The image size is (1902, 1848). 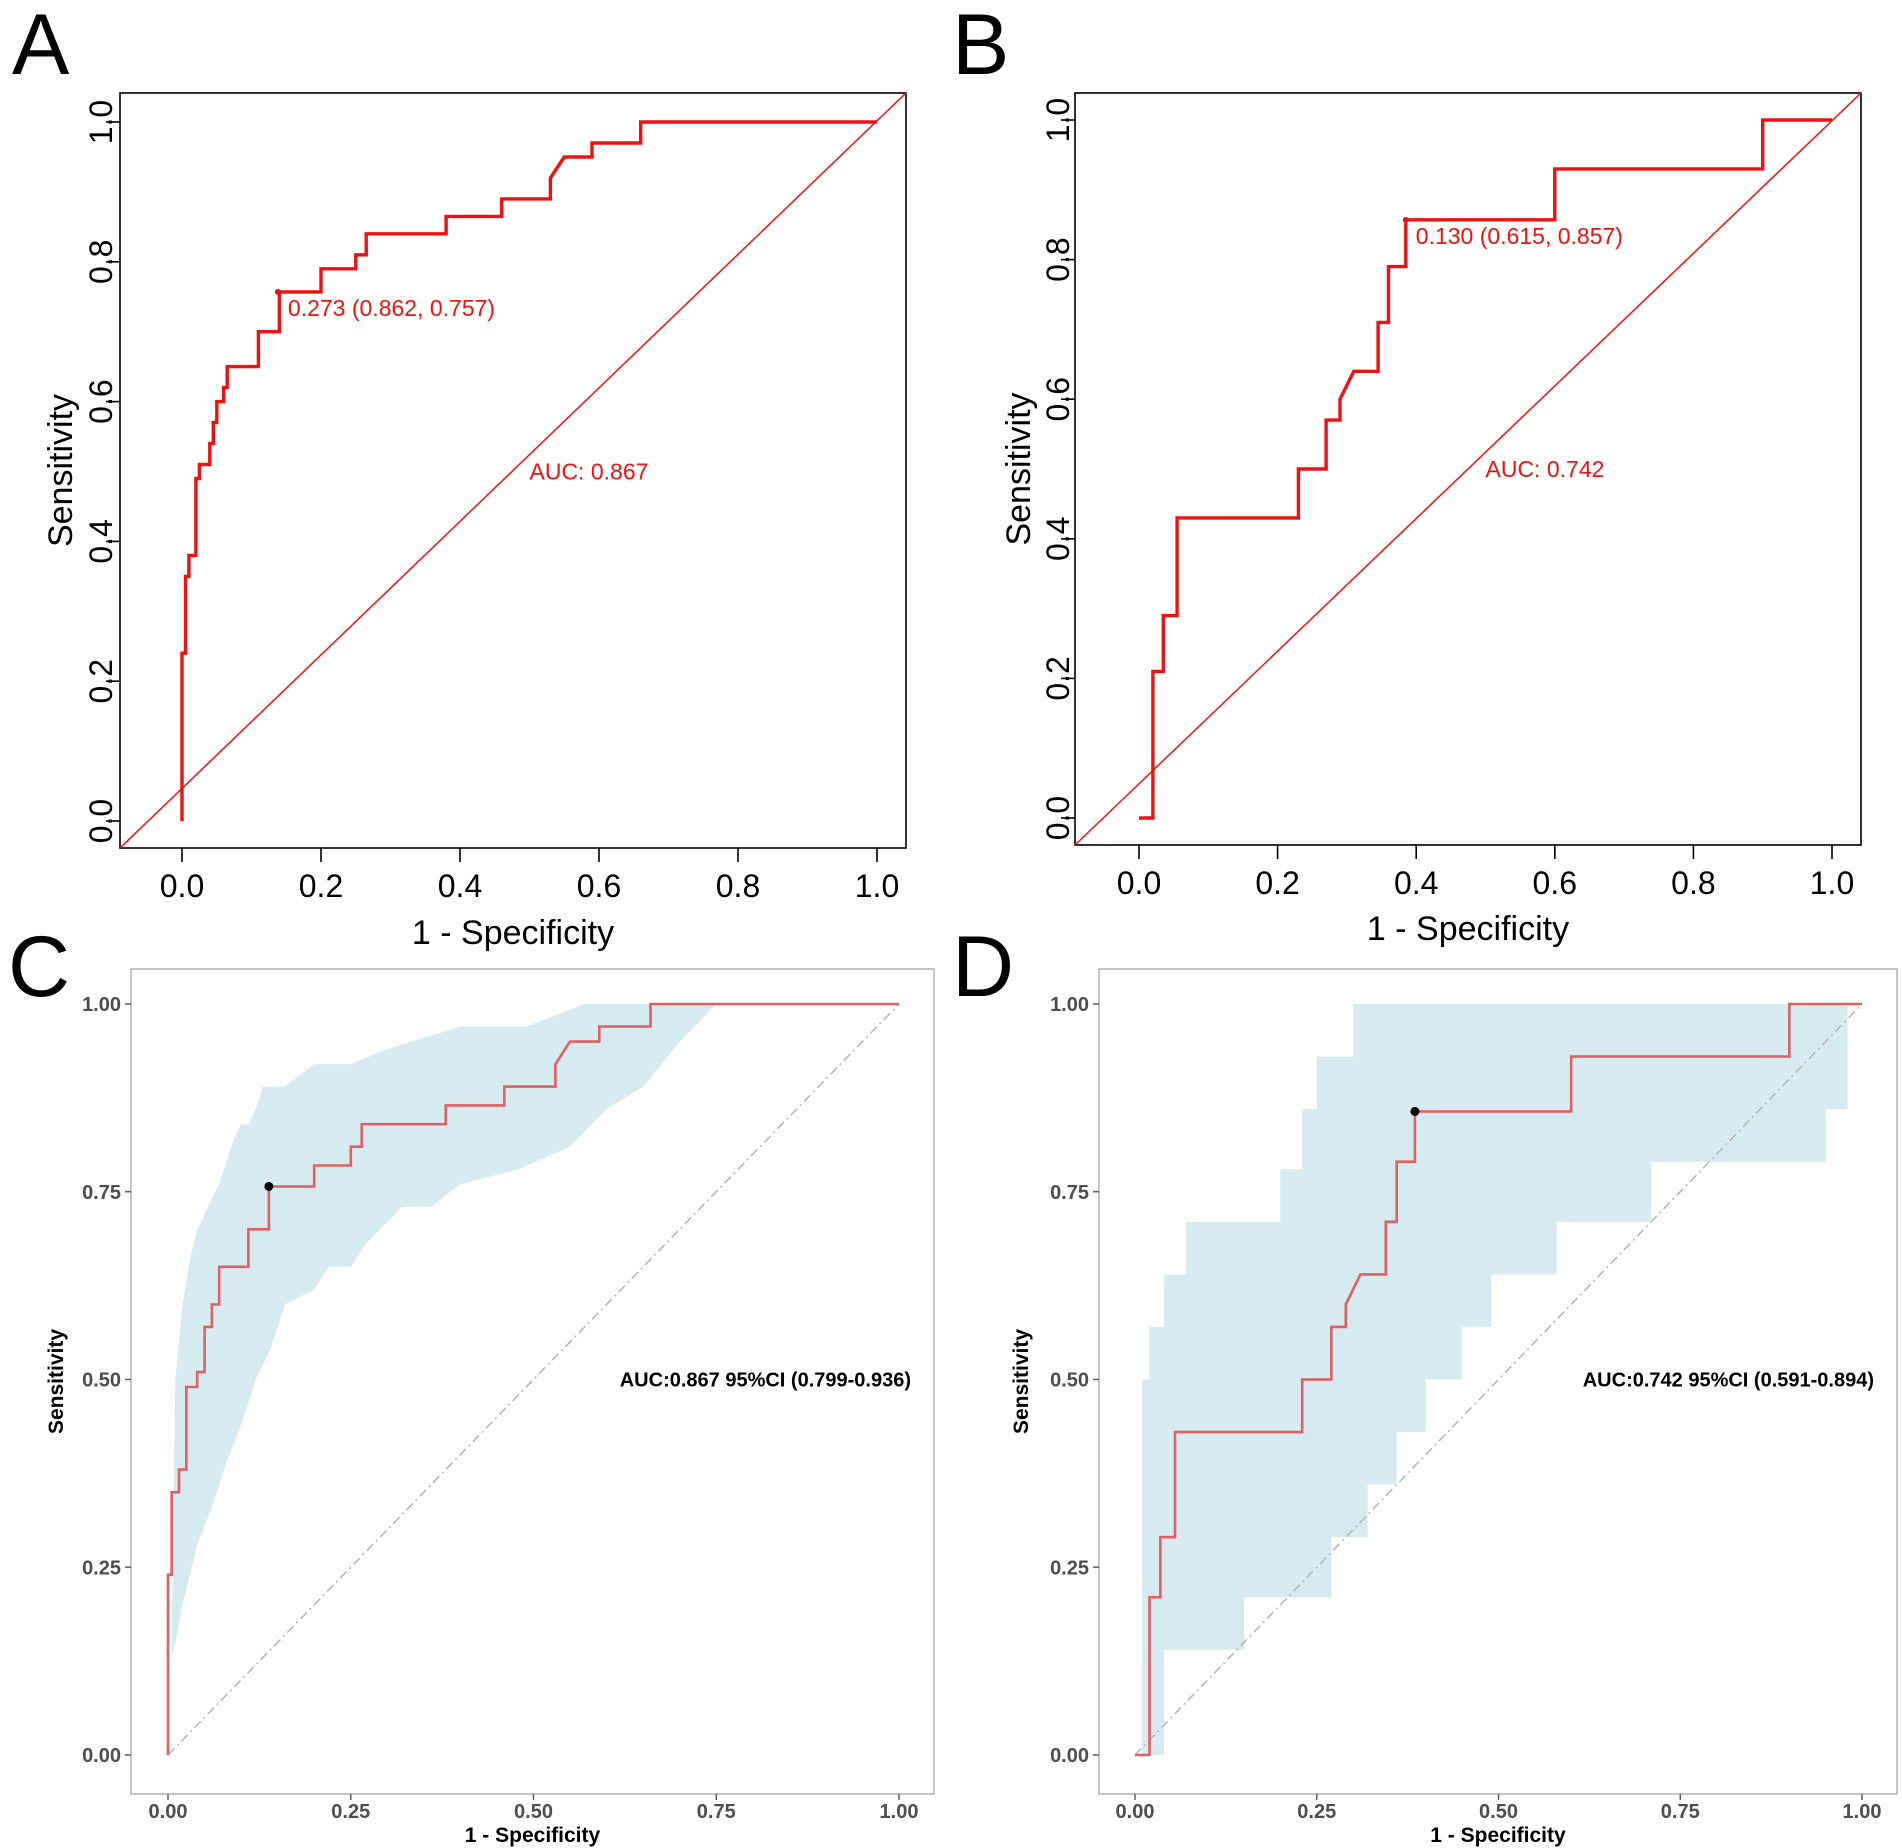 What do you see at coordinates (1139, 883) in the screenshot?
I see `panel-b-x-tick-label: 0.0` at bounding box center [1139, 883].